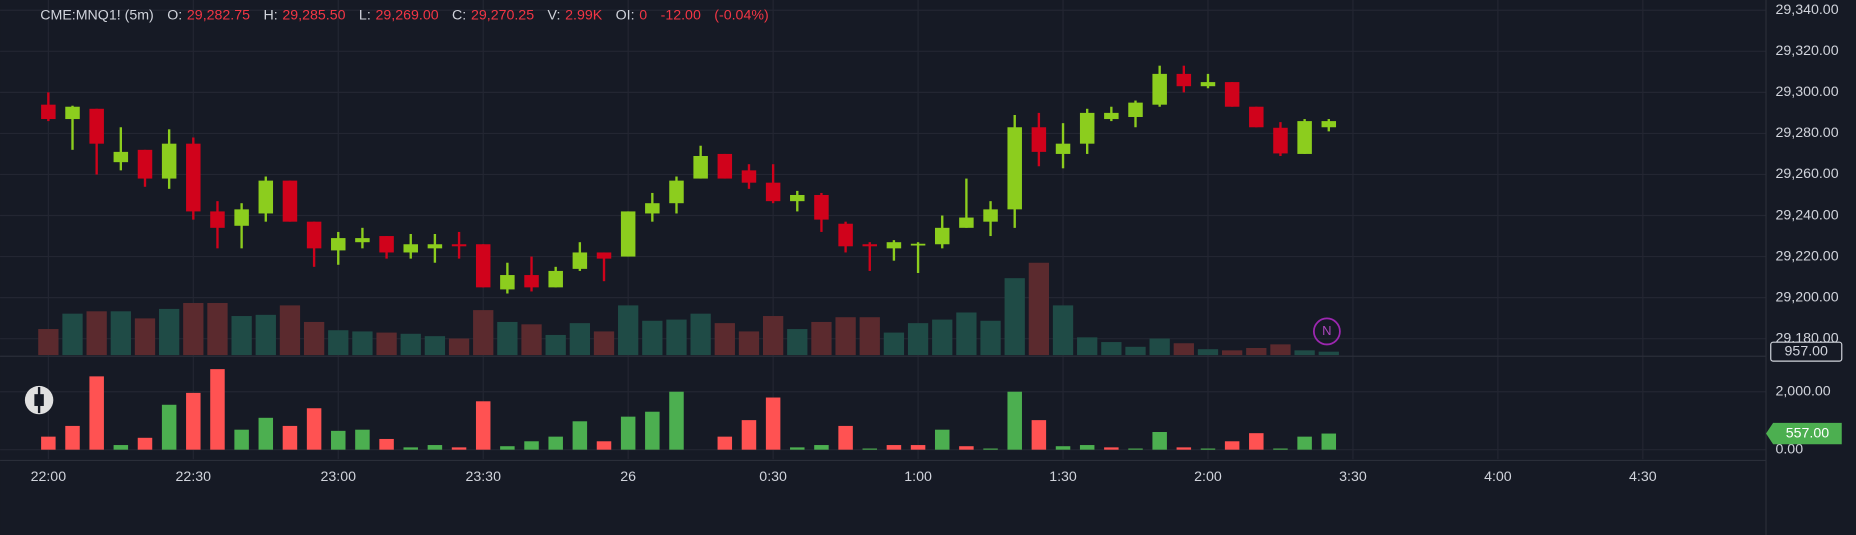 Image resolution: width=1856 pixels, height=535 pixels. Describe the element at coordinates (218, 15) in the screenshot. I see `field-value: 29,282.75` at that location.